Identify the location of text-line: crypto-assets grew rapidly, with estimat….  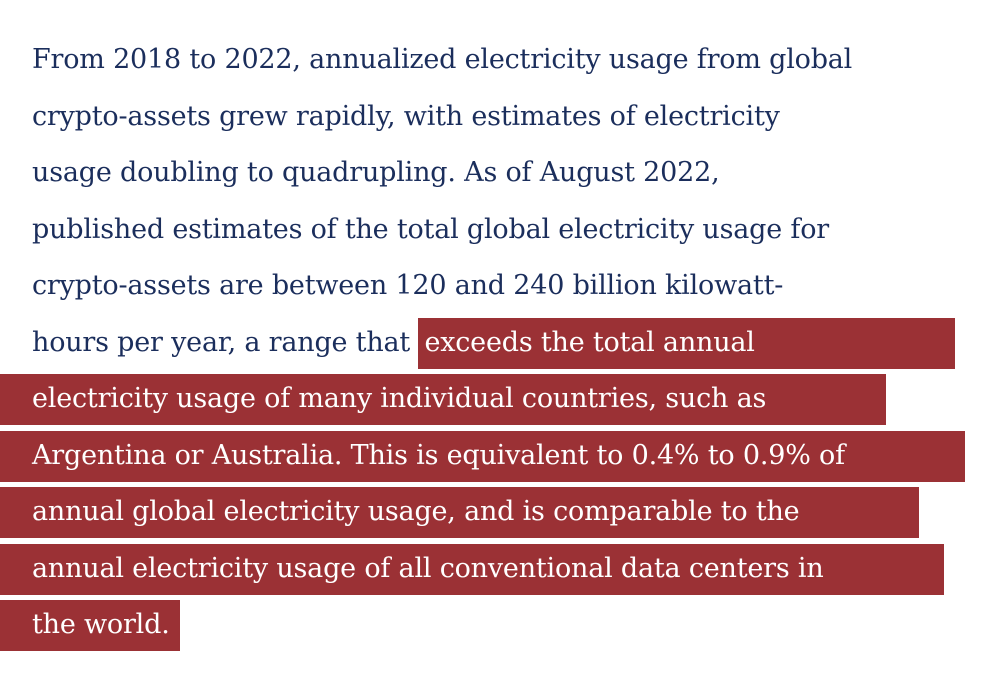
(406, 116).